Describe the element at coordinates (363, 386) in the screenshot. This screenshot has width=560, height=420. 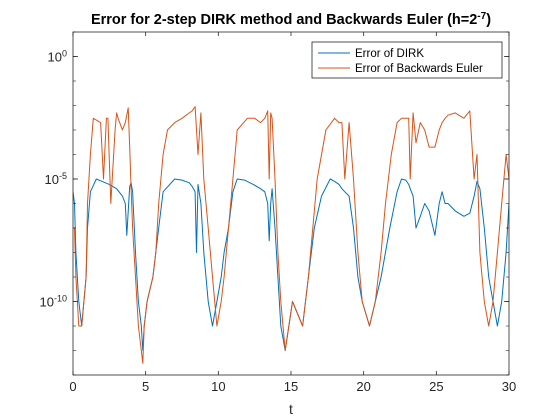
I see `x-tick-label: 20` at that location.